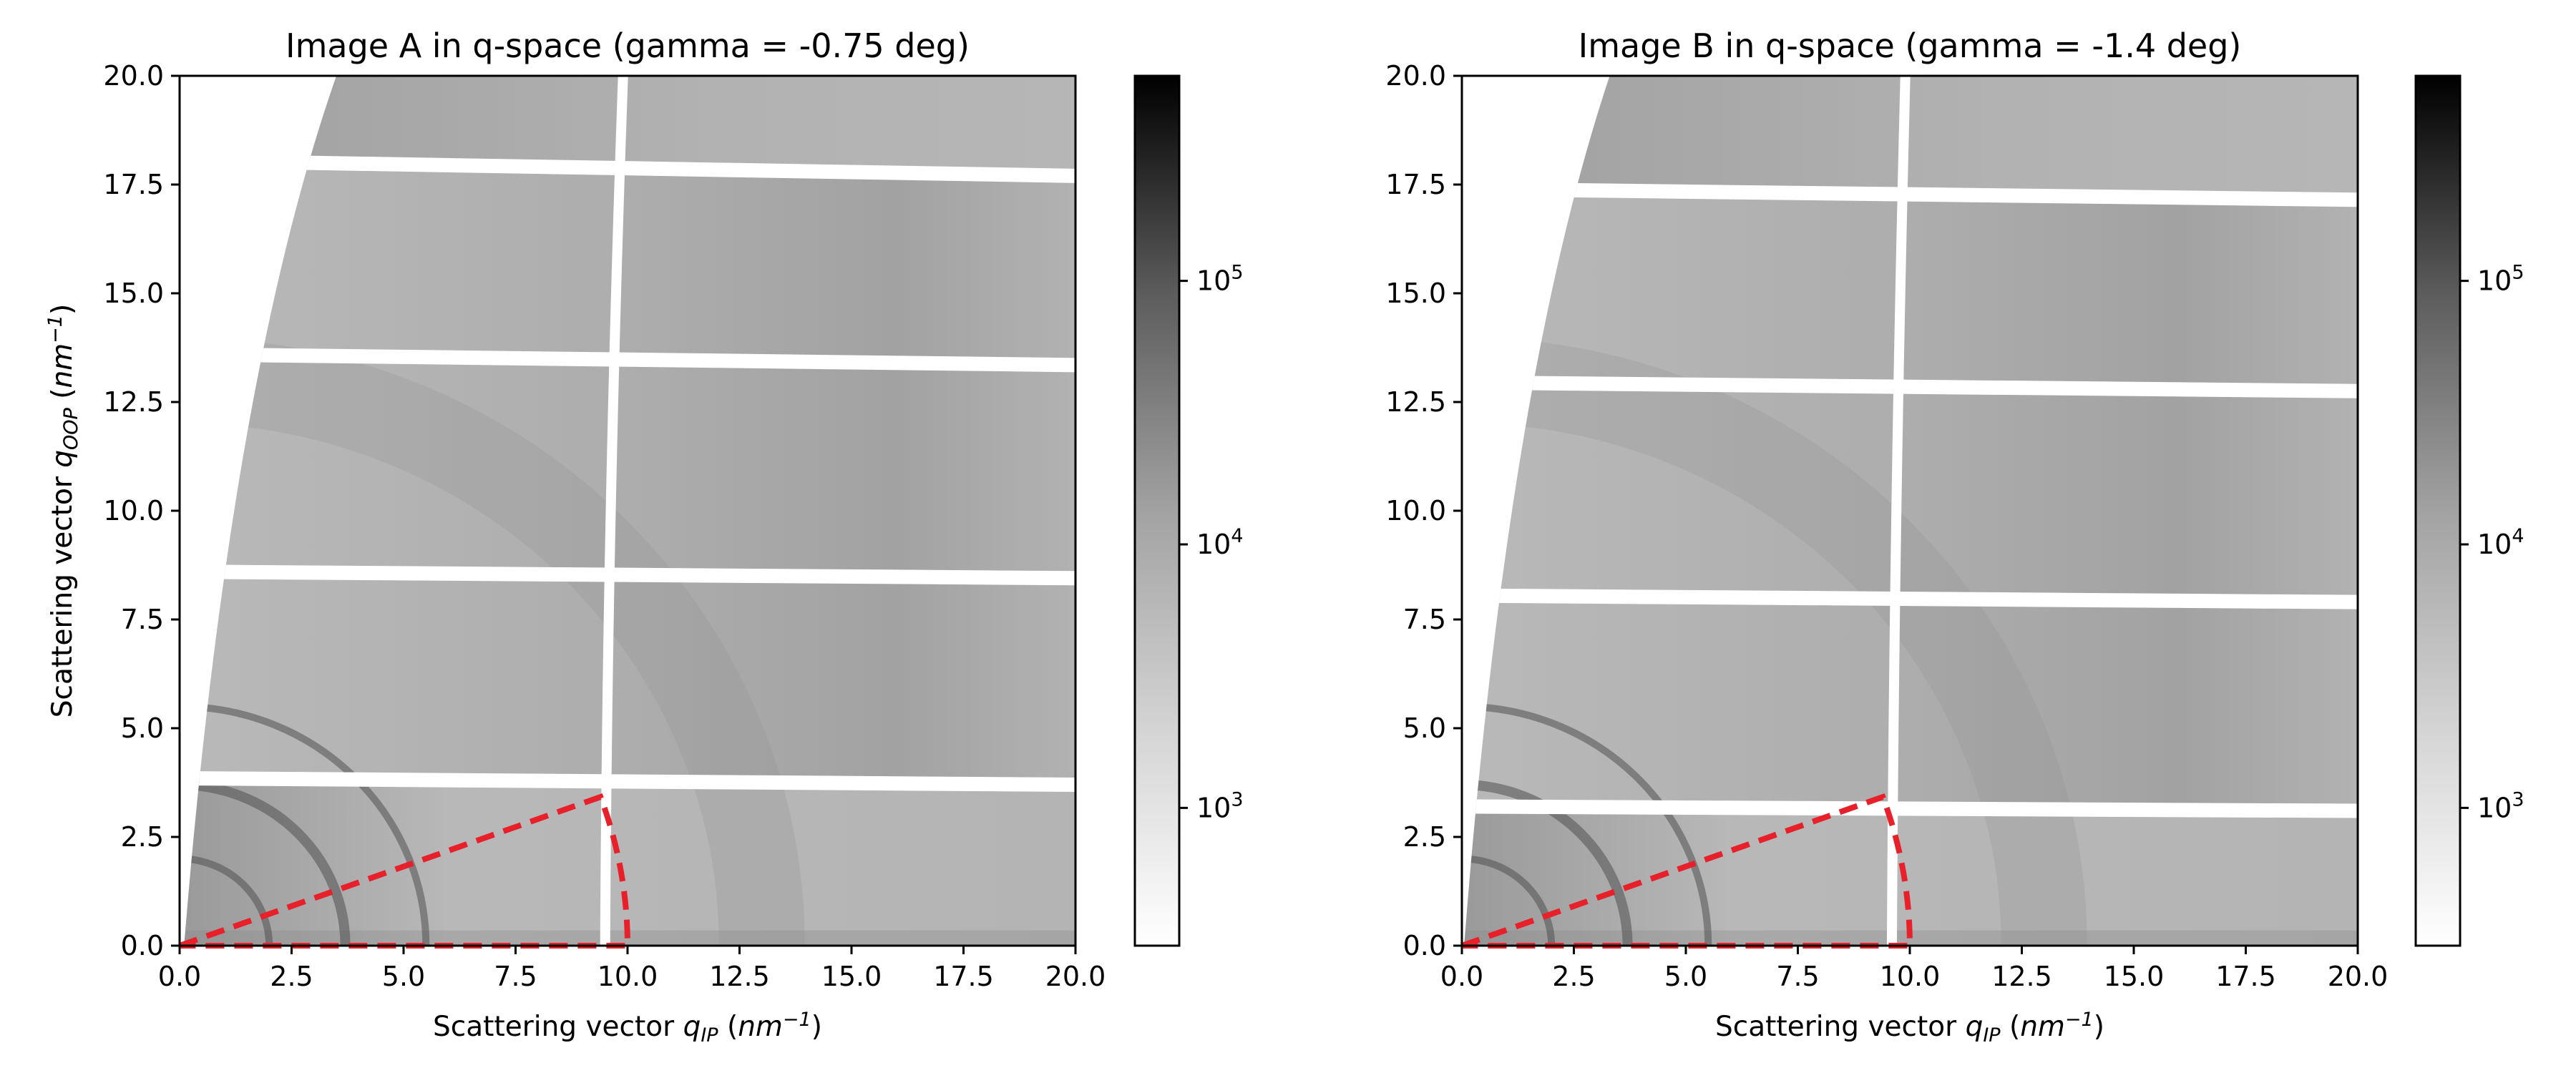  I want to click on x-axis-label-prefix: Scattering vector, so click(1840, 1027).